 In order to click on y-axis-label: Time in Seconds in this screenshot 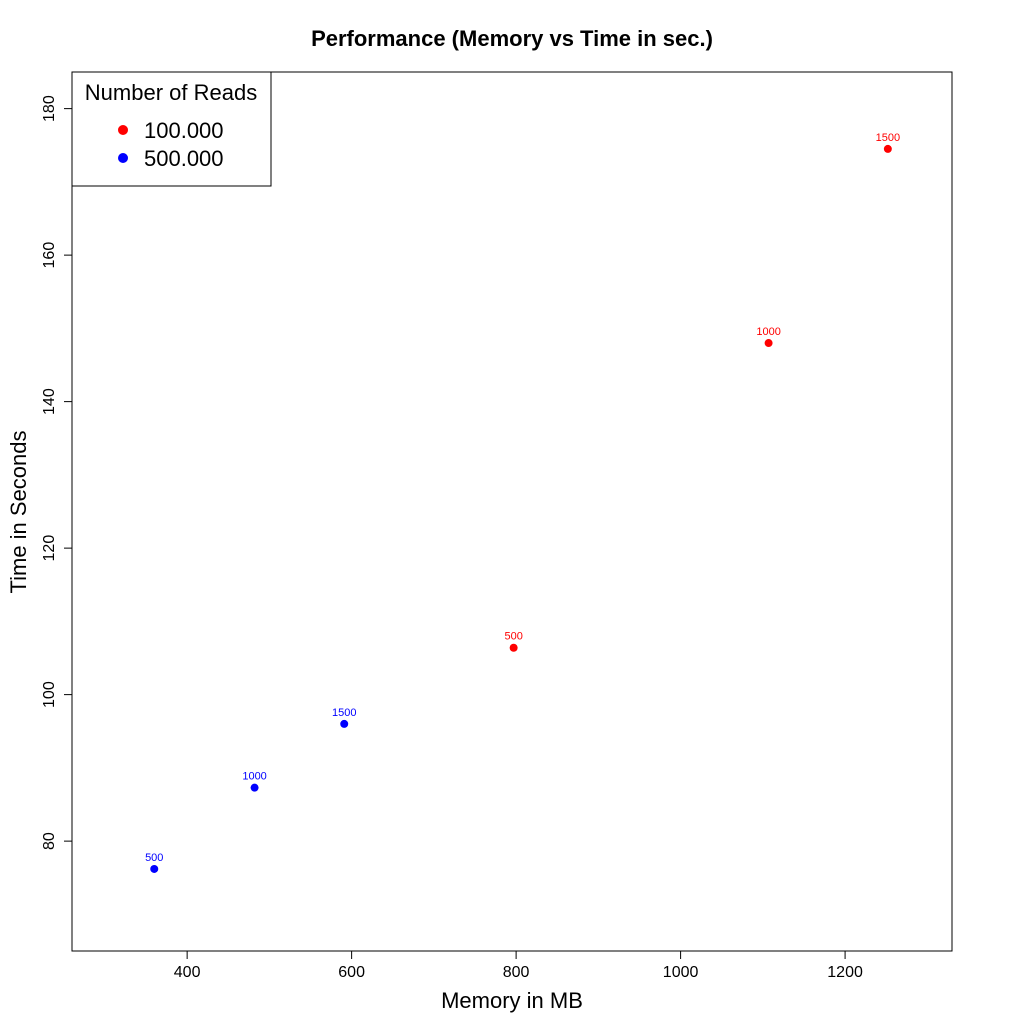, I will do `click(18, 511)`.